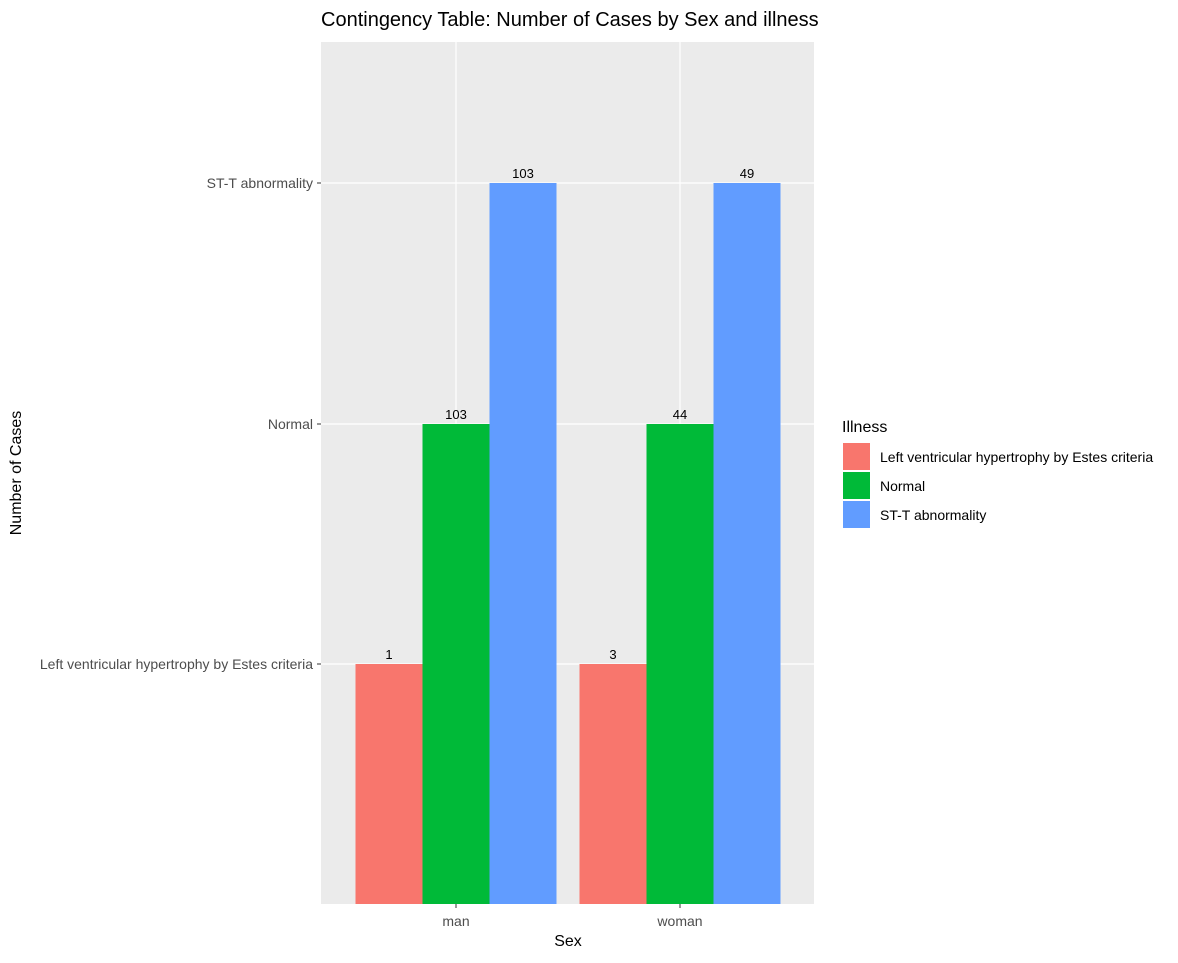 The height and width of the screenshot is (963, 1178). What do you see at coordinates (455, 921) in the screenshot?
I see `x-tick-label-0: man` at bounding box center [455, 921].